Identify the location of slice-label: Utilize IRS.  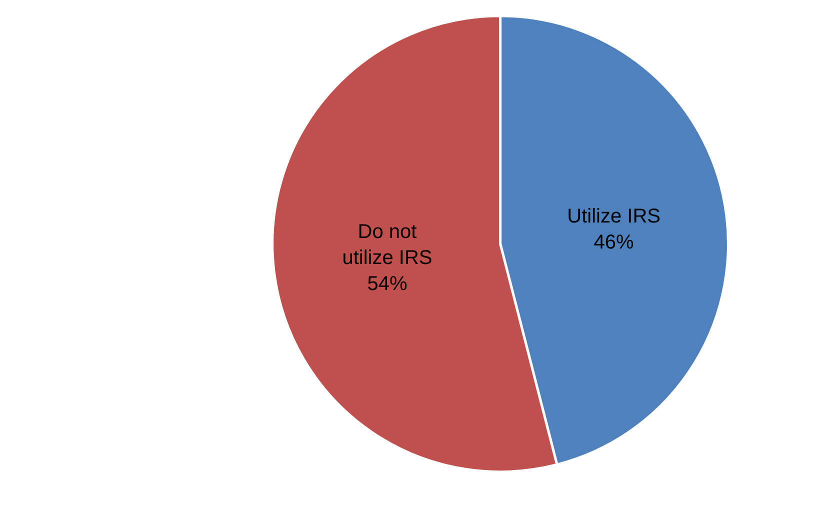
(613, 217).